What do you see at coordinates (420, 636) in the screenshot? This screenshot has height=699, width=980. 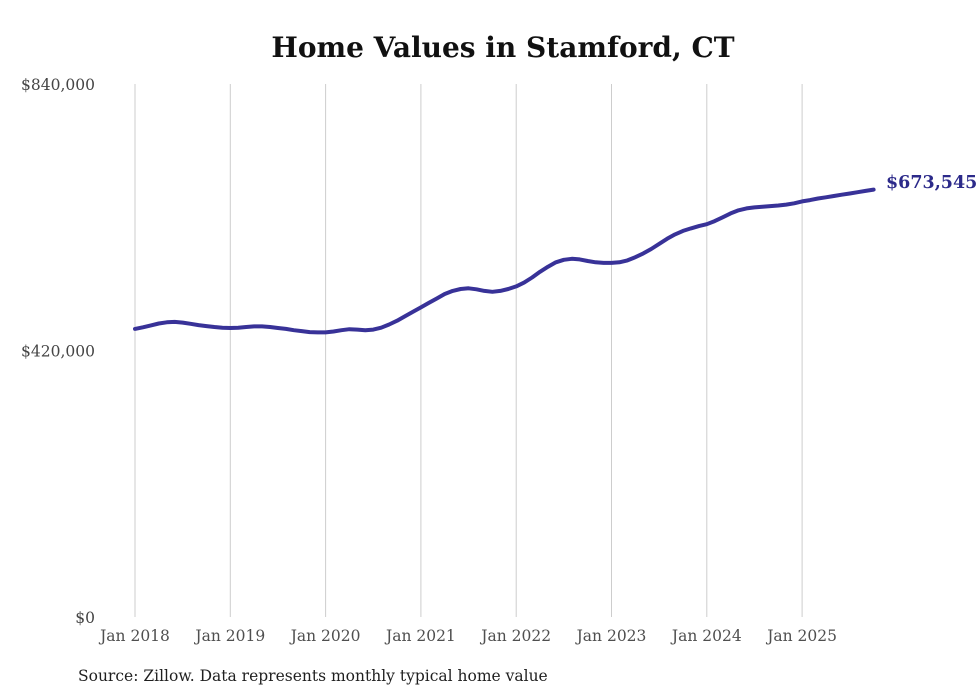 I see `x-tick-label: Jan 2021` at bounding box center [420, 636].